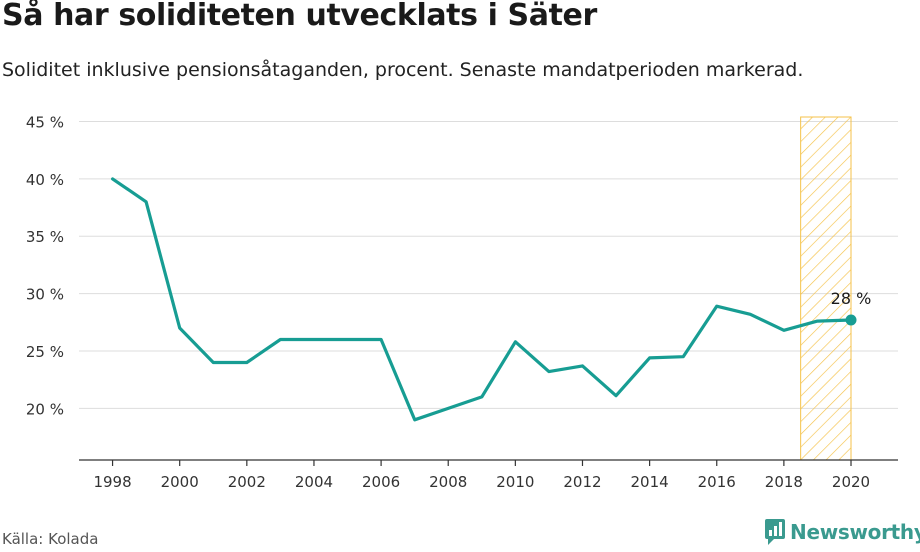 This screenshot has height=552, width=920. I want to click on newsworthy-logo-icon, so click(775, 532).